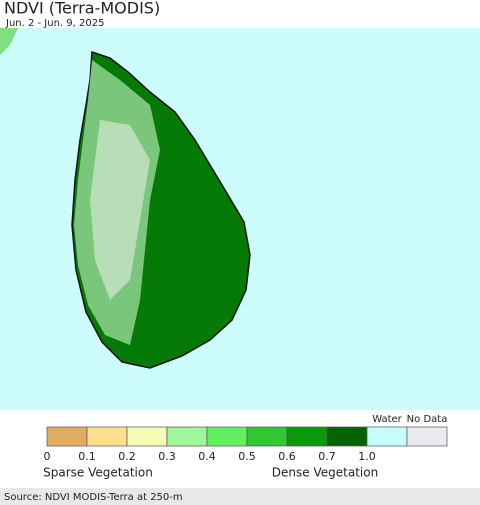 This screenshot has height=505, width=480. I want to click on legend-tick: 0.2, so click(127, 456).